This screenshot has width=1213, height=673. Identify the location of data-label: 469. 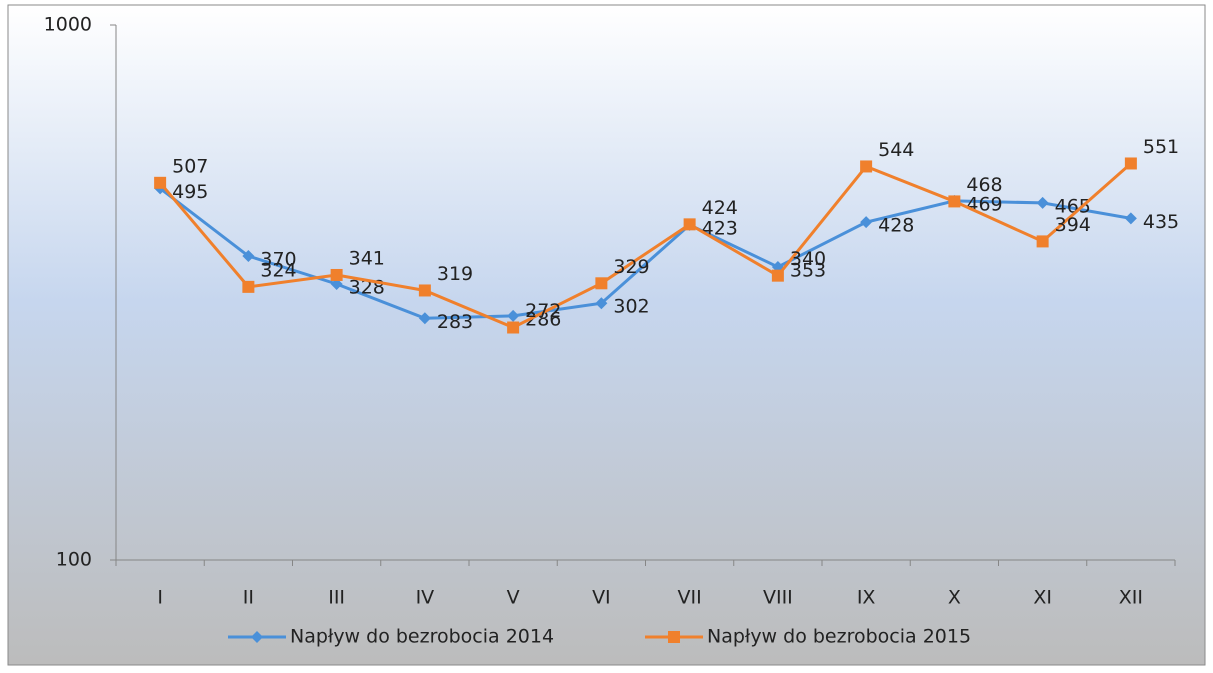
(984, 204).